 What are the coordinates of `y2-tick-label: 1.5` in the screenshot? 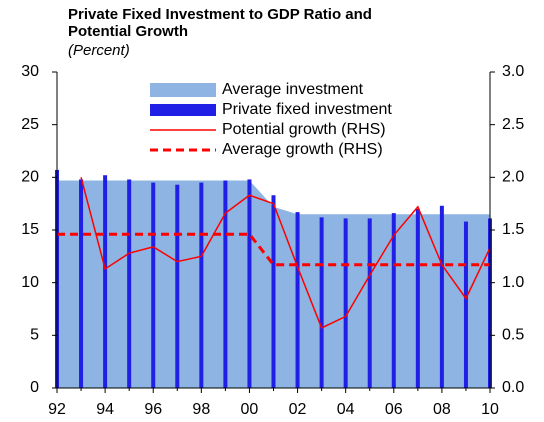 It's located at (513, 229).